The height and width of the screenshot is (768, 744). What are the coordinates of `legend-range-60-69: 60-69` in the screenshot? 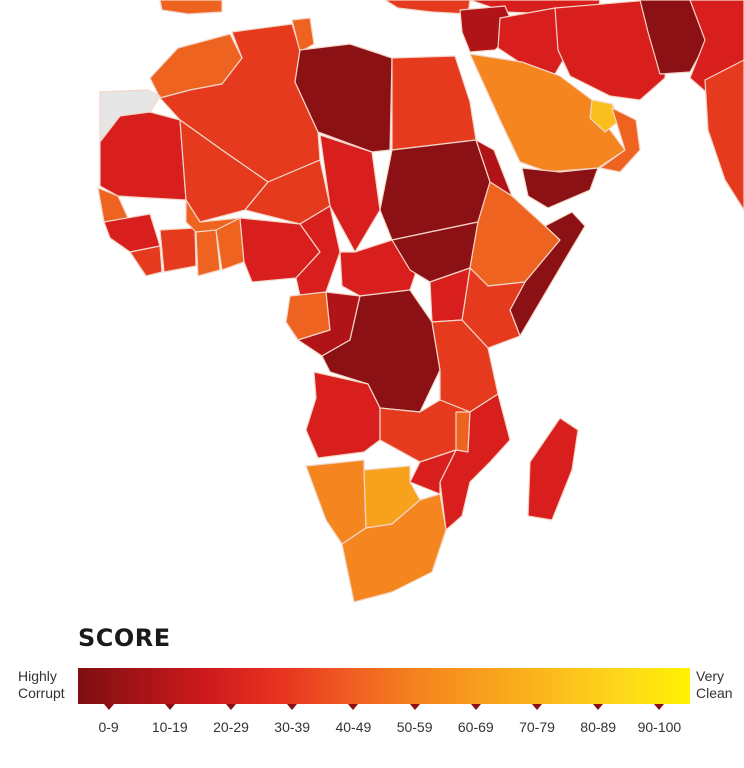 It's located at (475, 727).